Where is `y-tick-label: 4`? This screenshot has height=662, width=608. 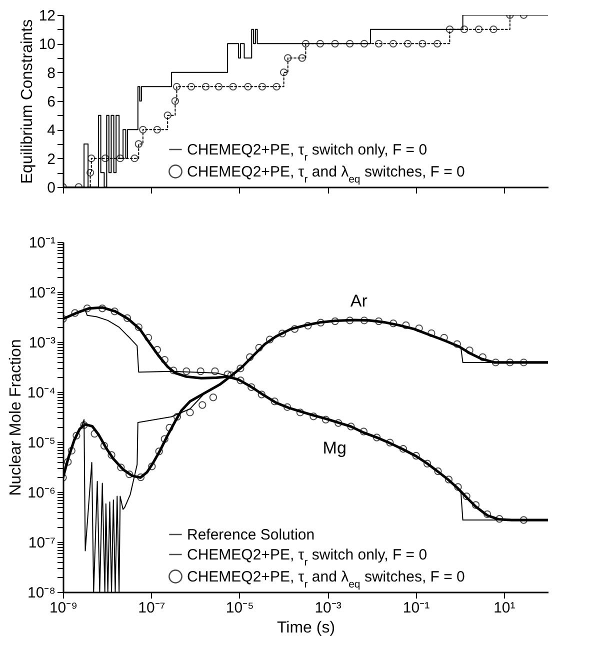 y-tick-label: 4 is located at coordinates (51, 131).